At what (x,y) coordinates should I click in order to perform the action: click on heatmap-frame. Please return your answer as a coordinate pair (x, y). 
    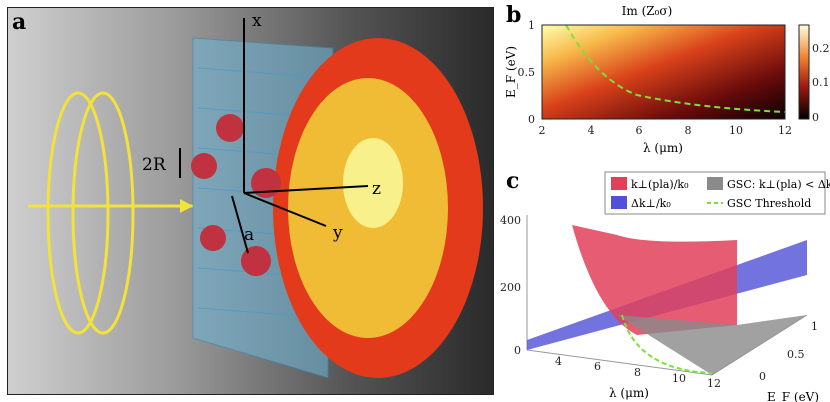
    Looking at the image, I should click on (663, 72).